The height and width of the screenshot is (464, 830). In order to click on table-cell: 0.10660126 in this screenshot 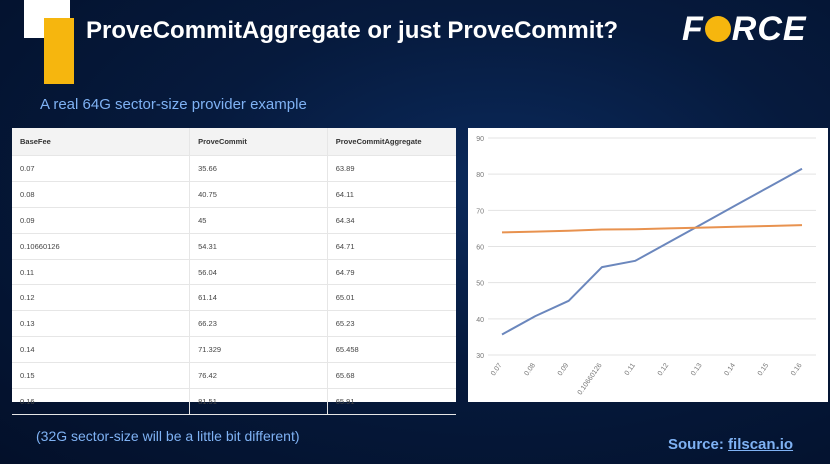, I will do `click(101, 246)`.